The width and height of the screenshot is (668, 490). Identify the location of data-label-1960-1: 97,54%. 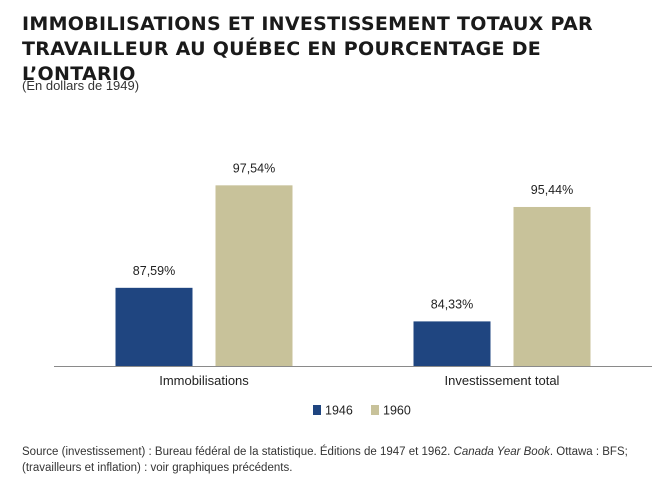
(254, 168).